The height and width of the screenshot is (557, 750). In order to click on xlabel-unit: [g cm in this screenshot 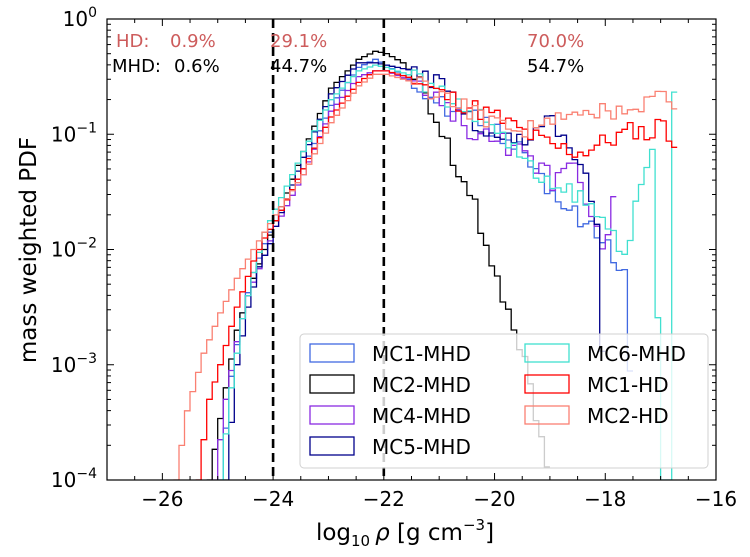, I will do `click(426, 533)`.